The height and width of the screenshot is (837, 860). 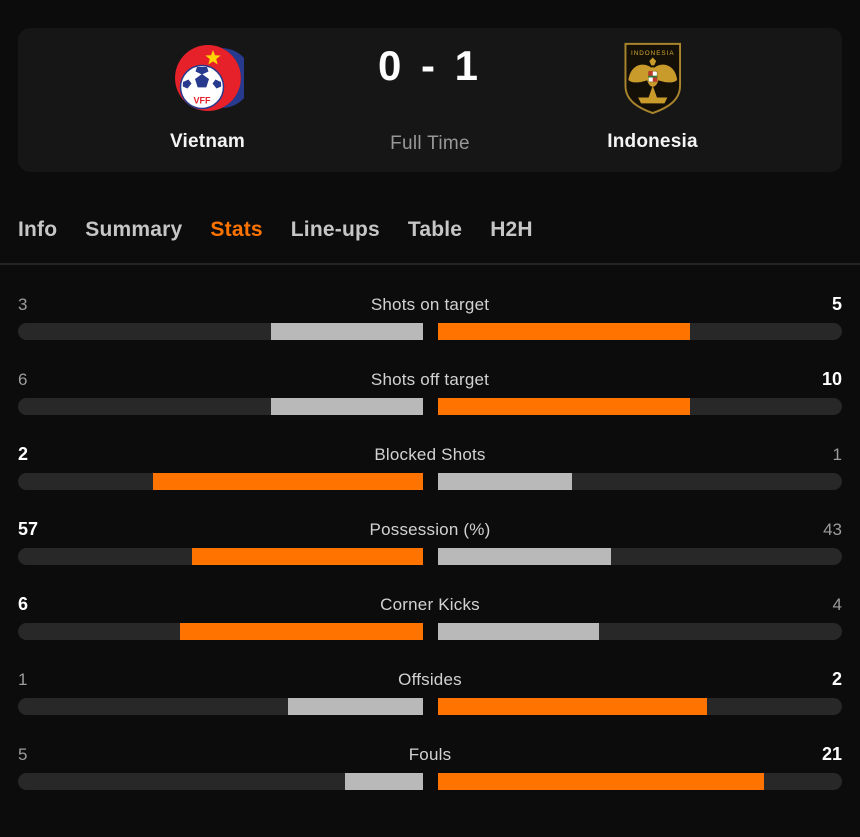 What do you see at coordinates (202, 101) in the screenshot?
I see `svg-text: VFF` at bounding box center [202, 101].